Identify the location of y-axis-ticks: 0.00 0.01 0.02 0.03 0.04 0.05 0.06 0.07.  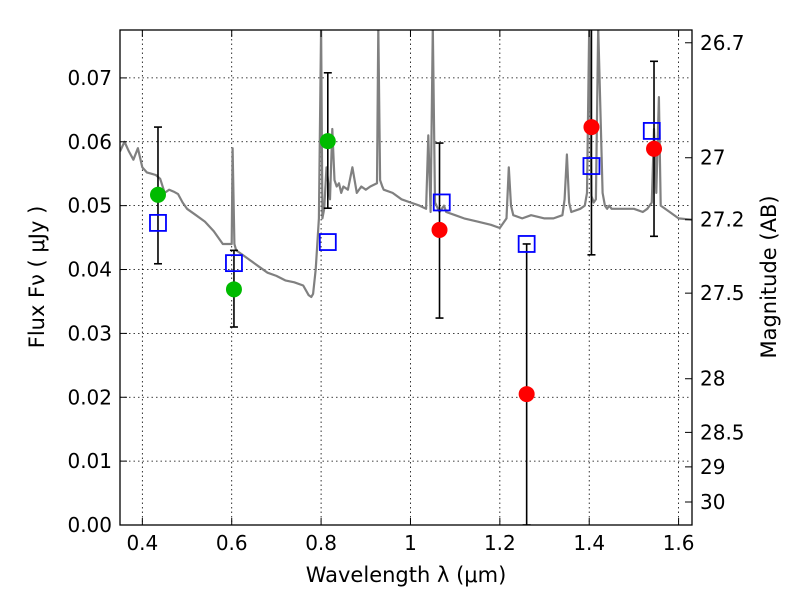
(97, 301).